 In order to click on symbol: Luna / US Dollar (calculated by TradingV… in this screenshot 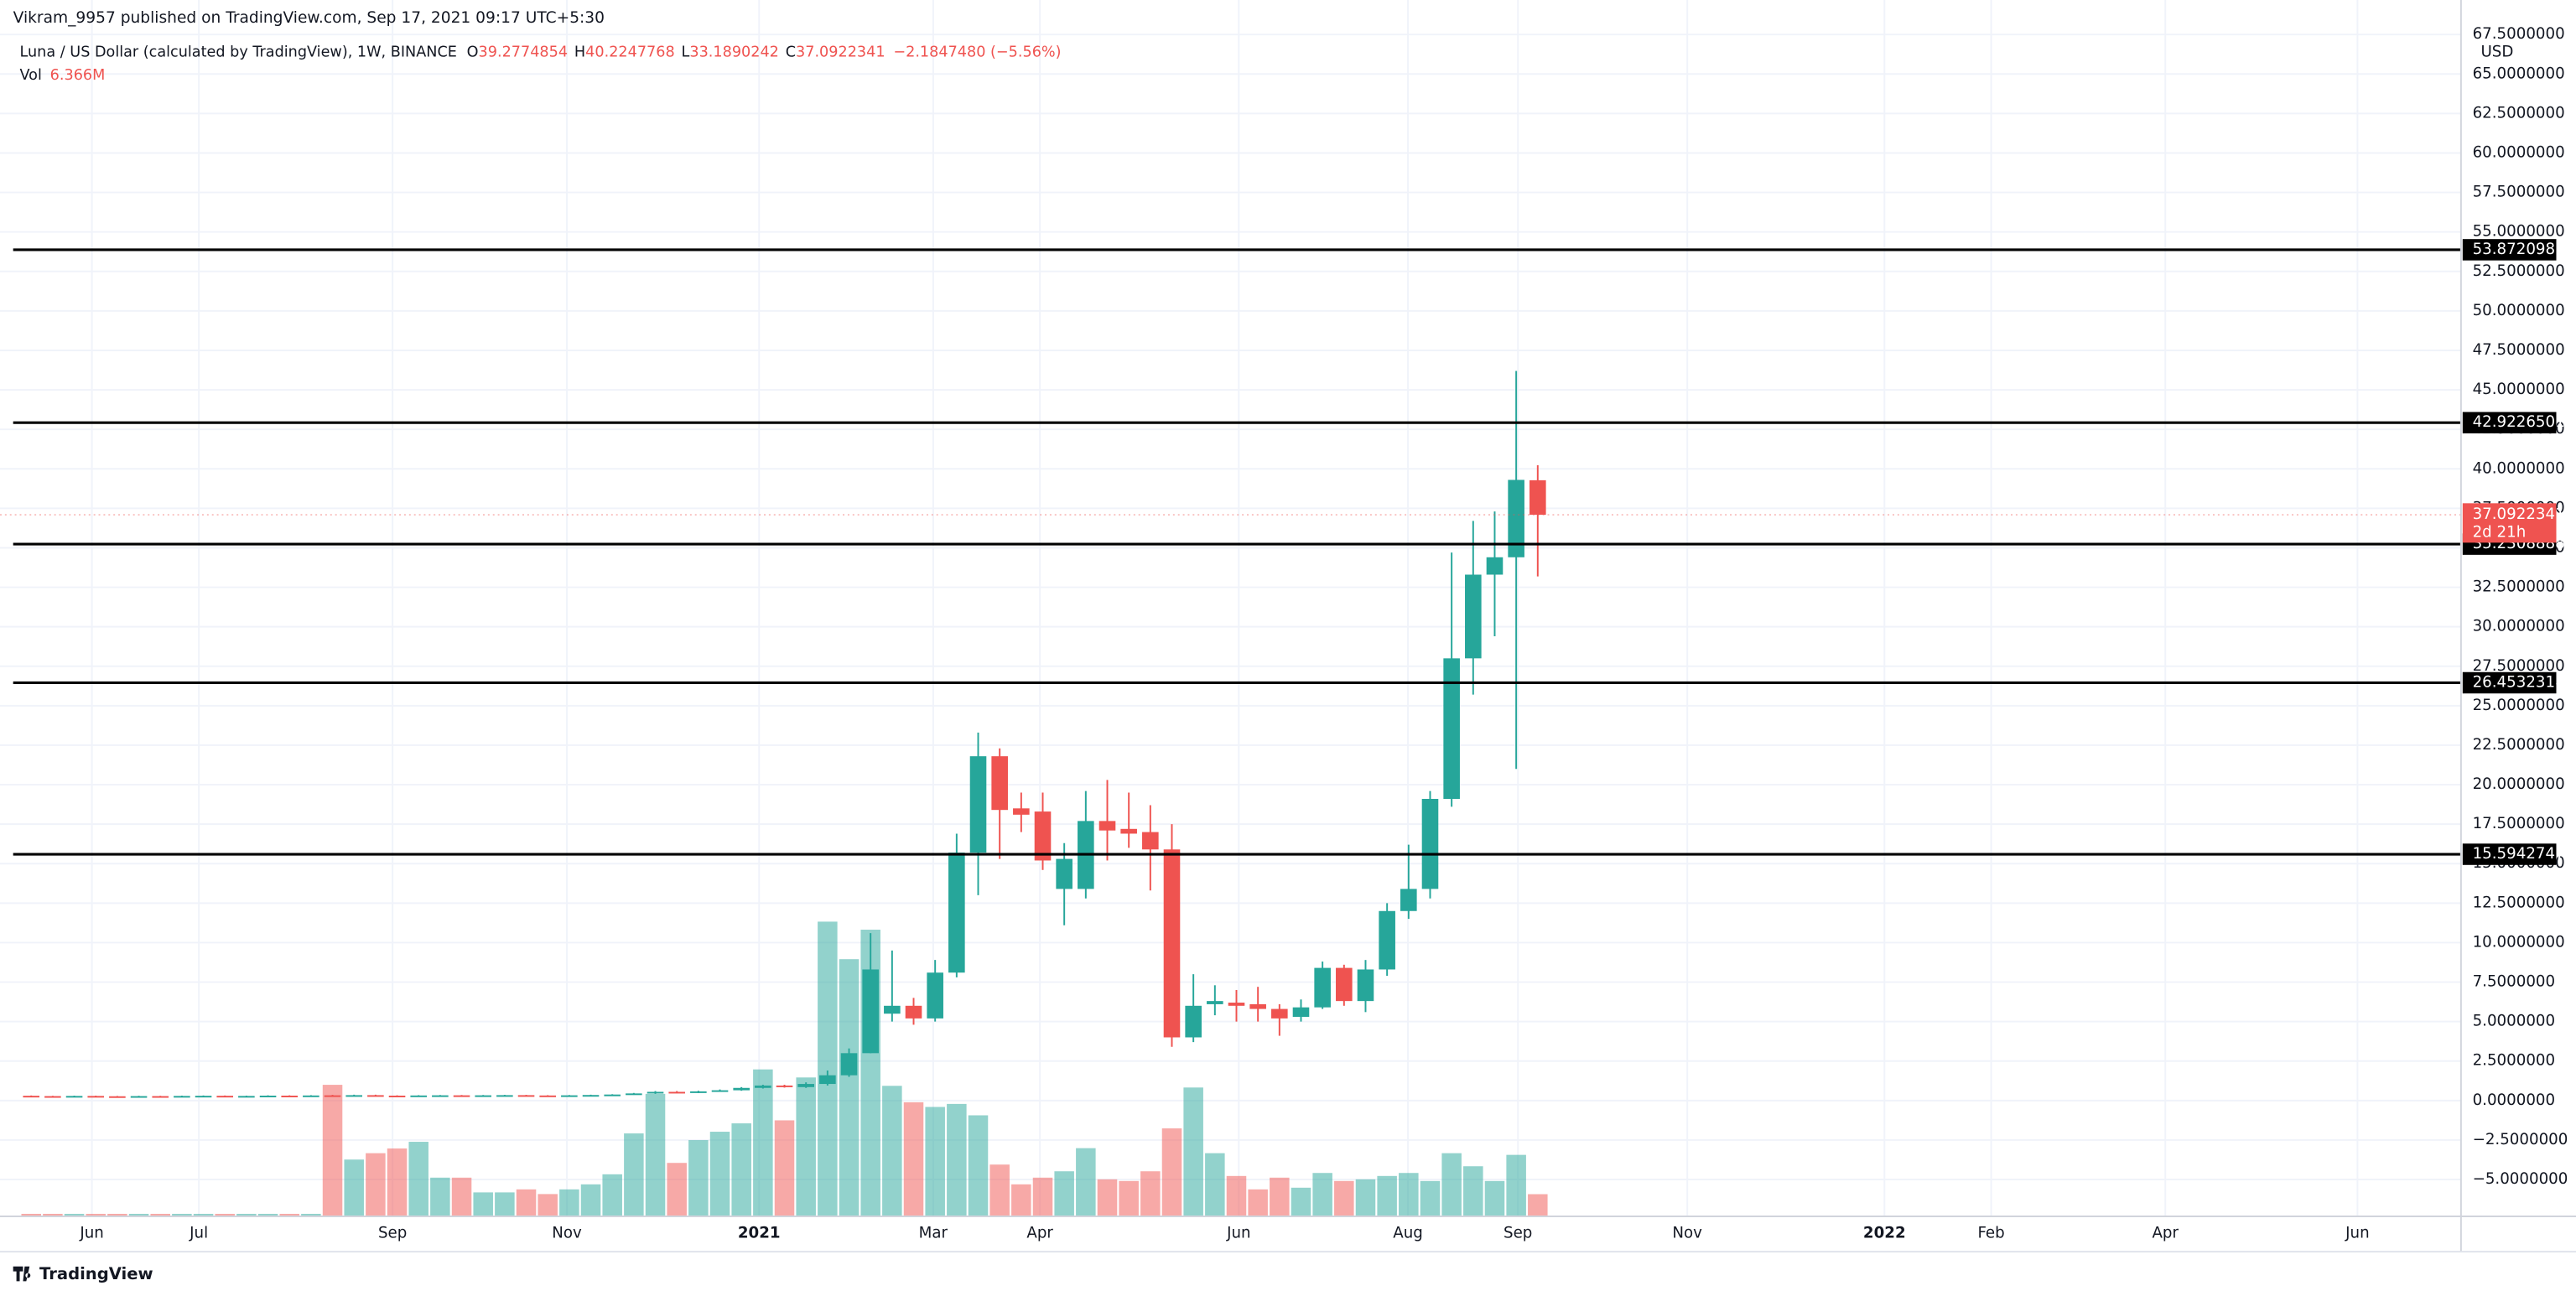, I will do `click(238, 52)`.